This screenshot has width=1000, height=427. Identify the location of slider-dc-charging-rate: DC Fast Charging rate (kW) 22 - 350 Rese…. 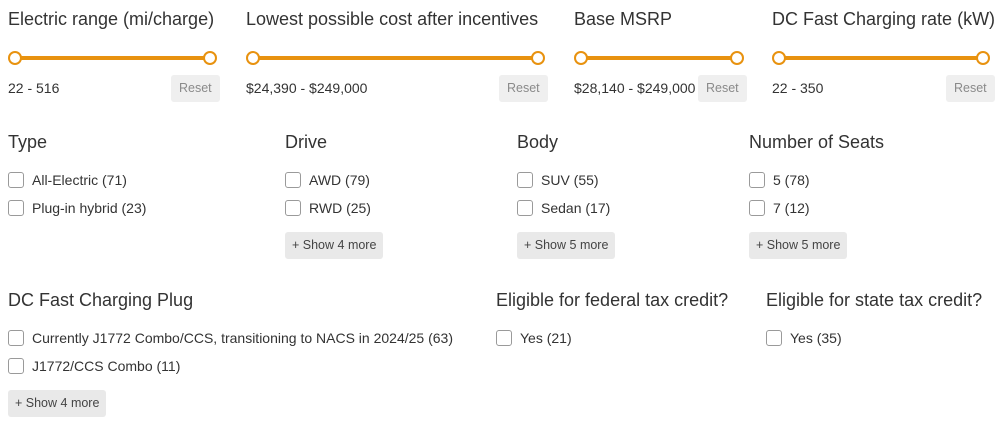
(884, 55).